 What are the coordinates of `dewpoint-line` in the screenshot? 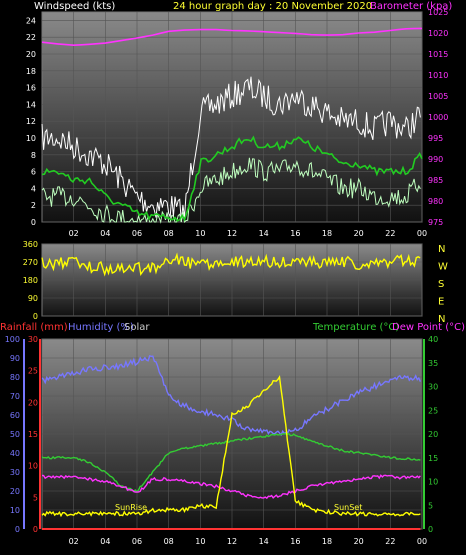 It's located at (231, 487).